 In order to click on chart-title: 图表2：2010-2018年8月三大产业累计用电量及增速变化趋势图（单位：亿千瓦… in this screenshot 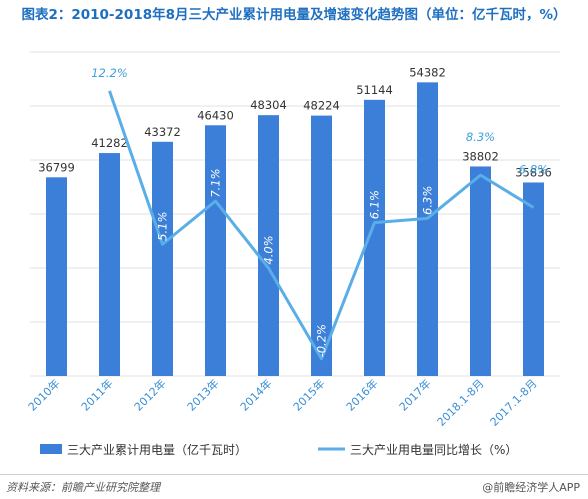, I will do `click(294, 15)`.